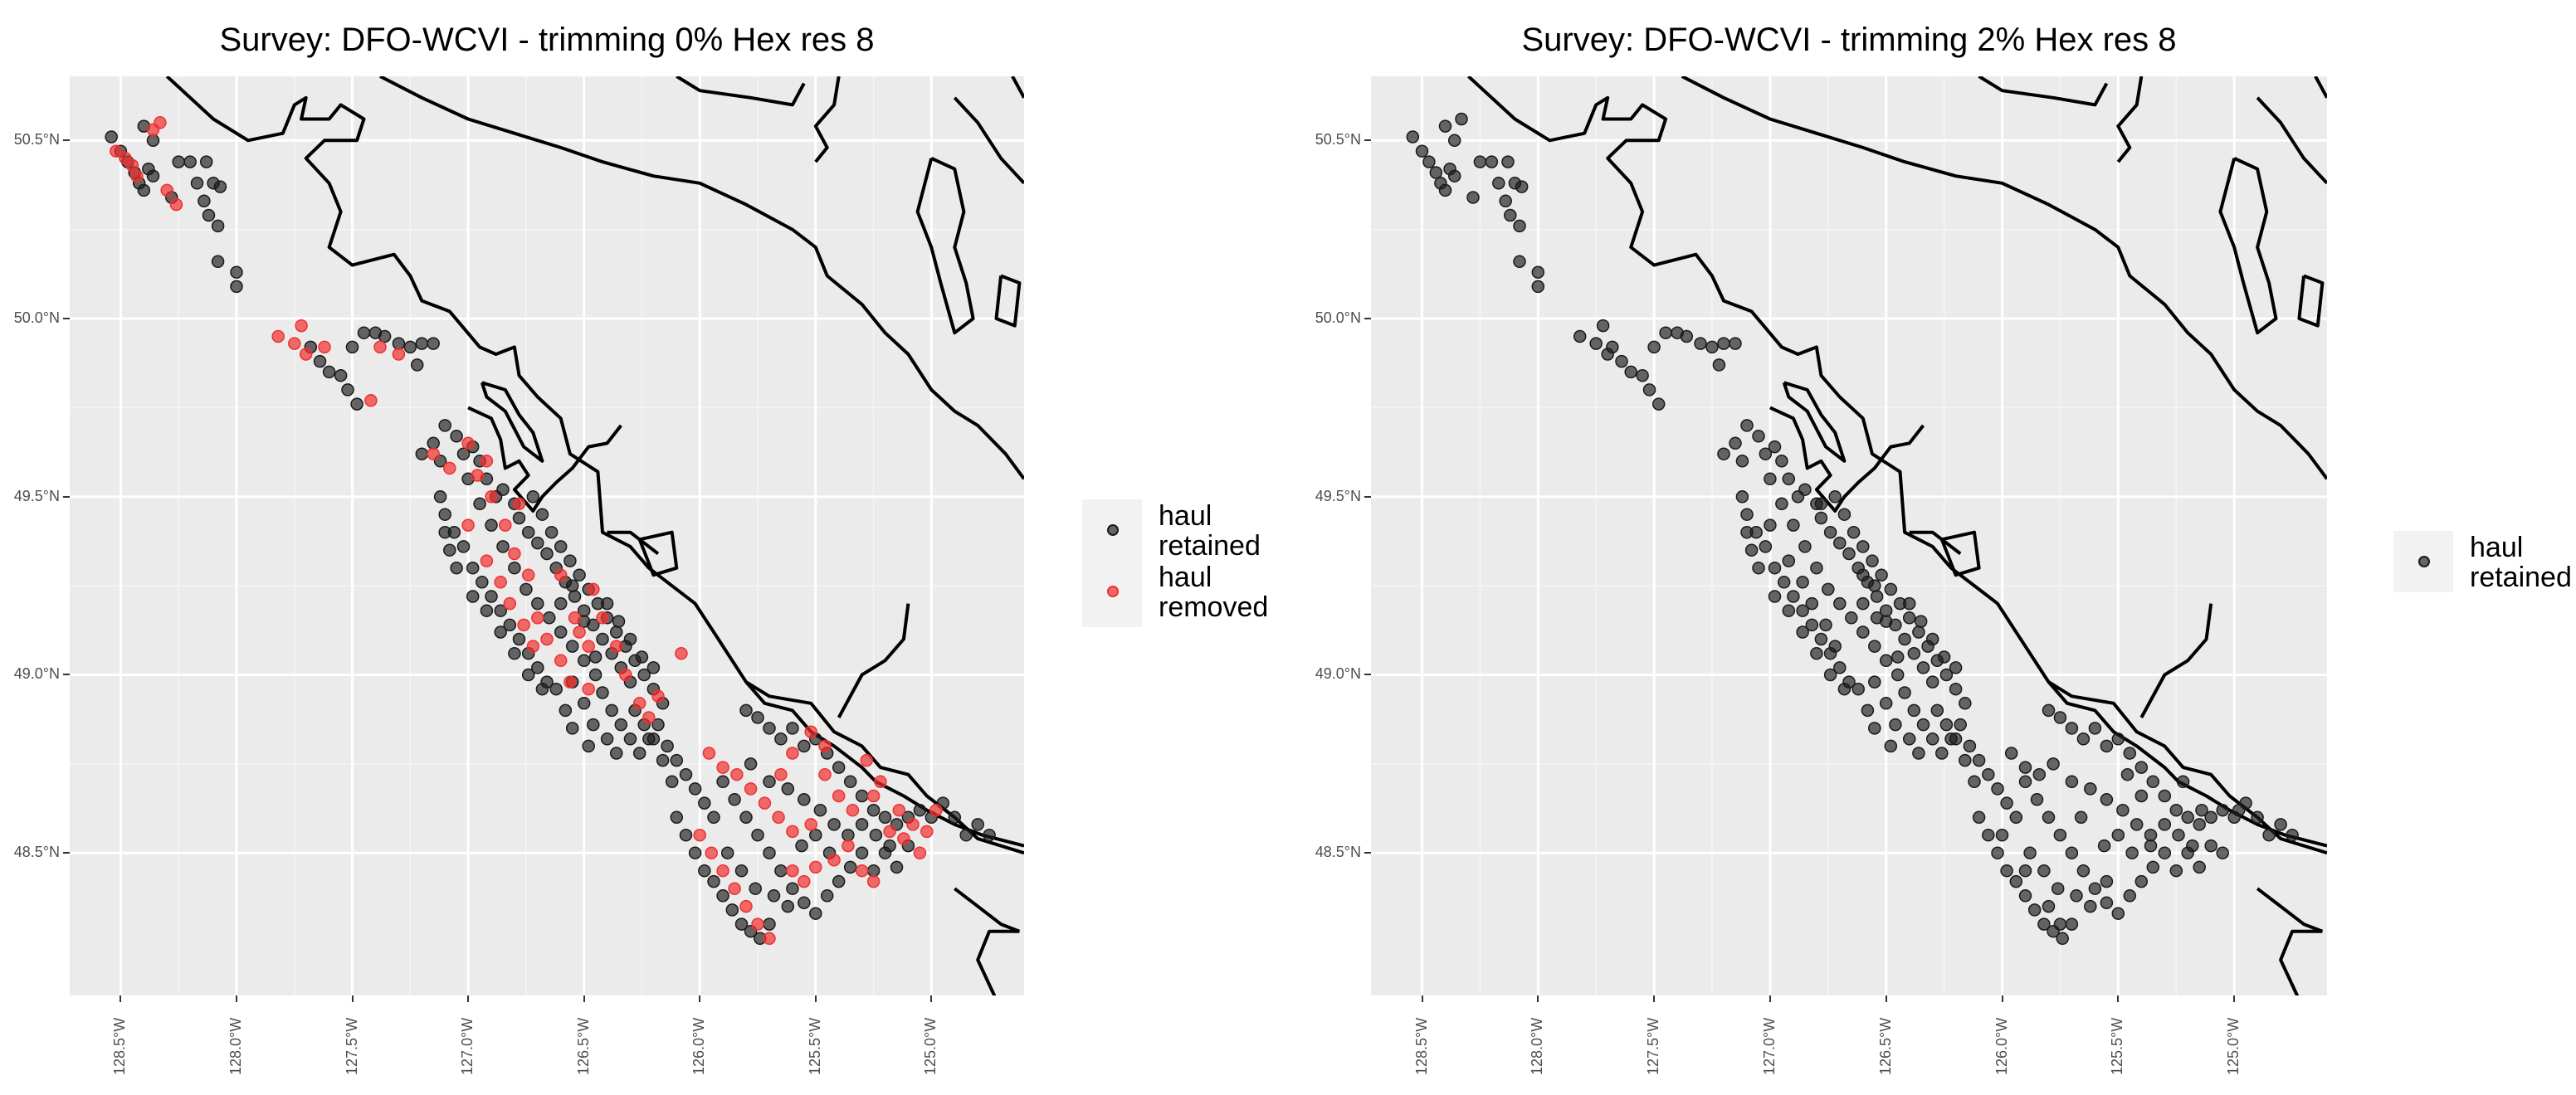 This screenshot has height=1095, width=2576. What do you see at coordinates (1538, 1046) in the screenshot?
I see `x-tick-label: 128.0°W` at bounding box center [1538, 1046].